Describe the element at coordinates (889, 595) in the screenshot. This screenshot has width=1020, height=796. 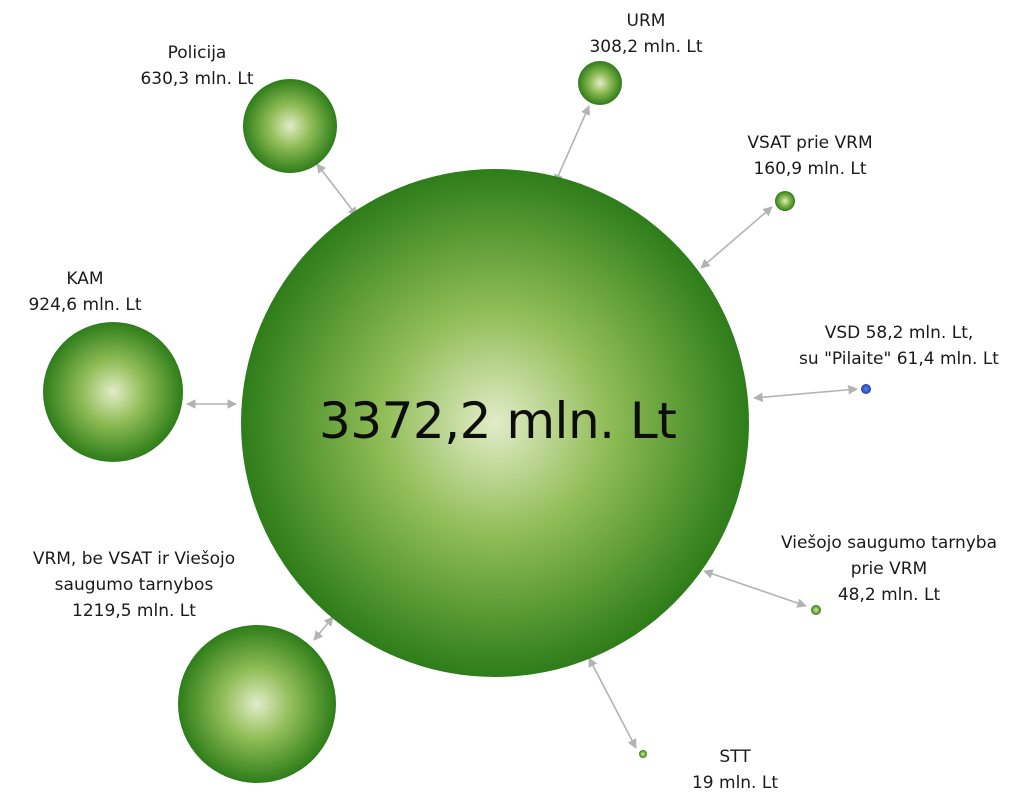
I see `label-vst-value: 48,2 mln. Lt` at that location.